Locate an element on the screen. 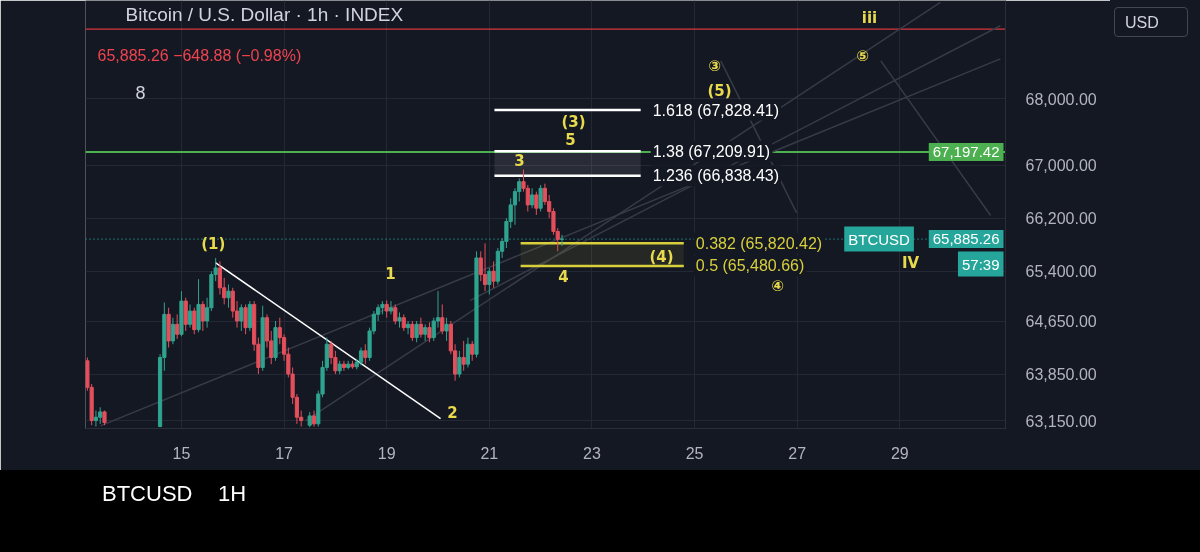 The image size is (1200, 552). x-tick-label: 27 is located at coordinates (797, 453).